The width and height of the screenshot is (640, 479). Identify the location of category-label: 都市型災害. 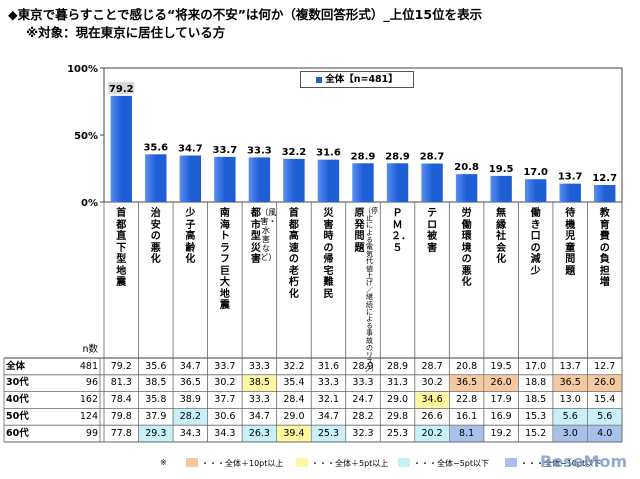
(255, 236).